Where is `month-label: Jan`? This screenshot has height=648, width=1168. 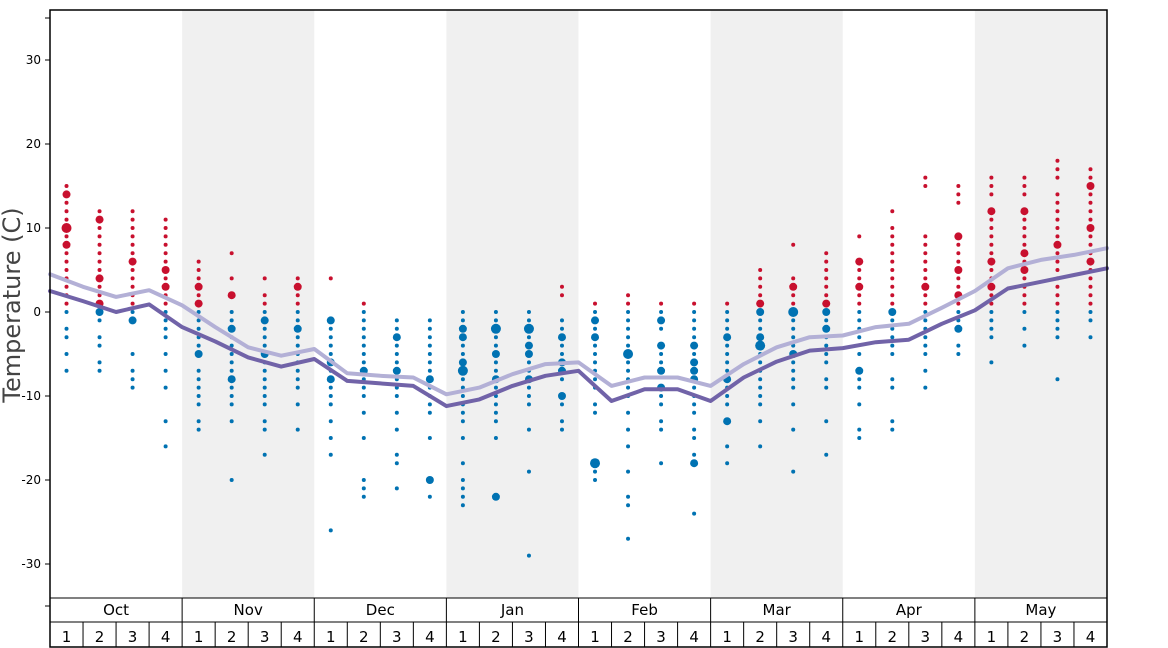 month-label: Jan is located at coordinates (512, 610).